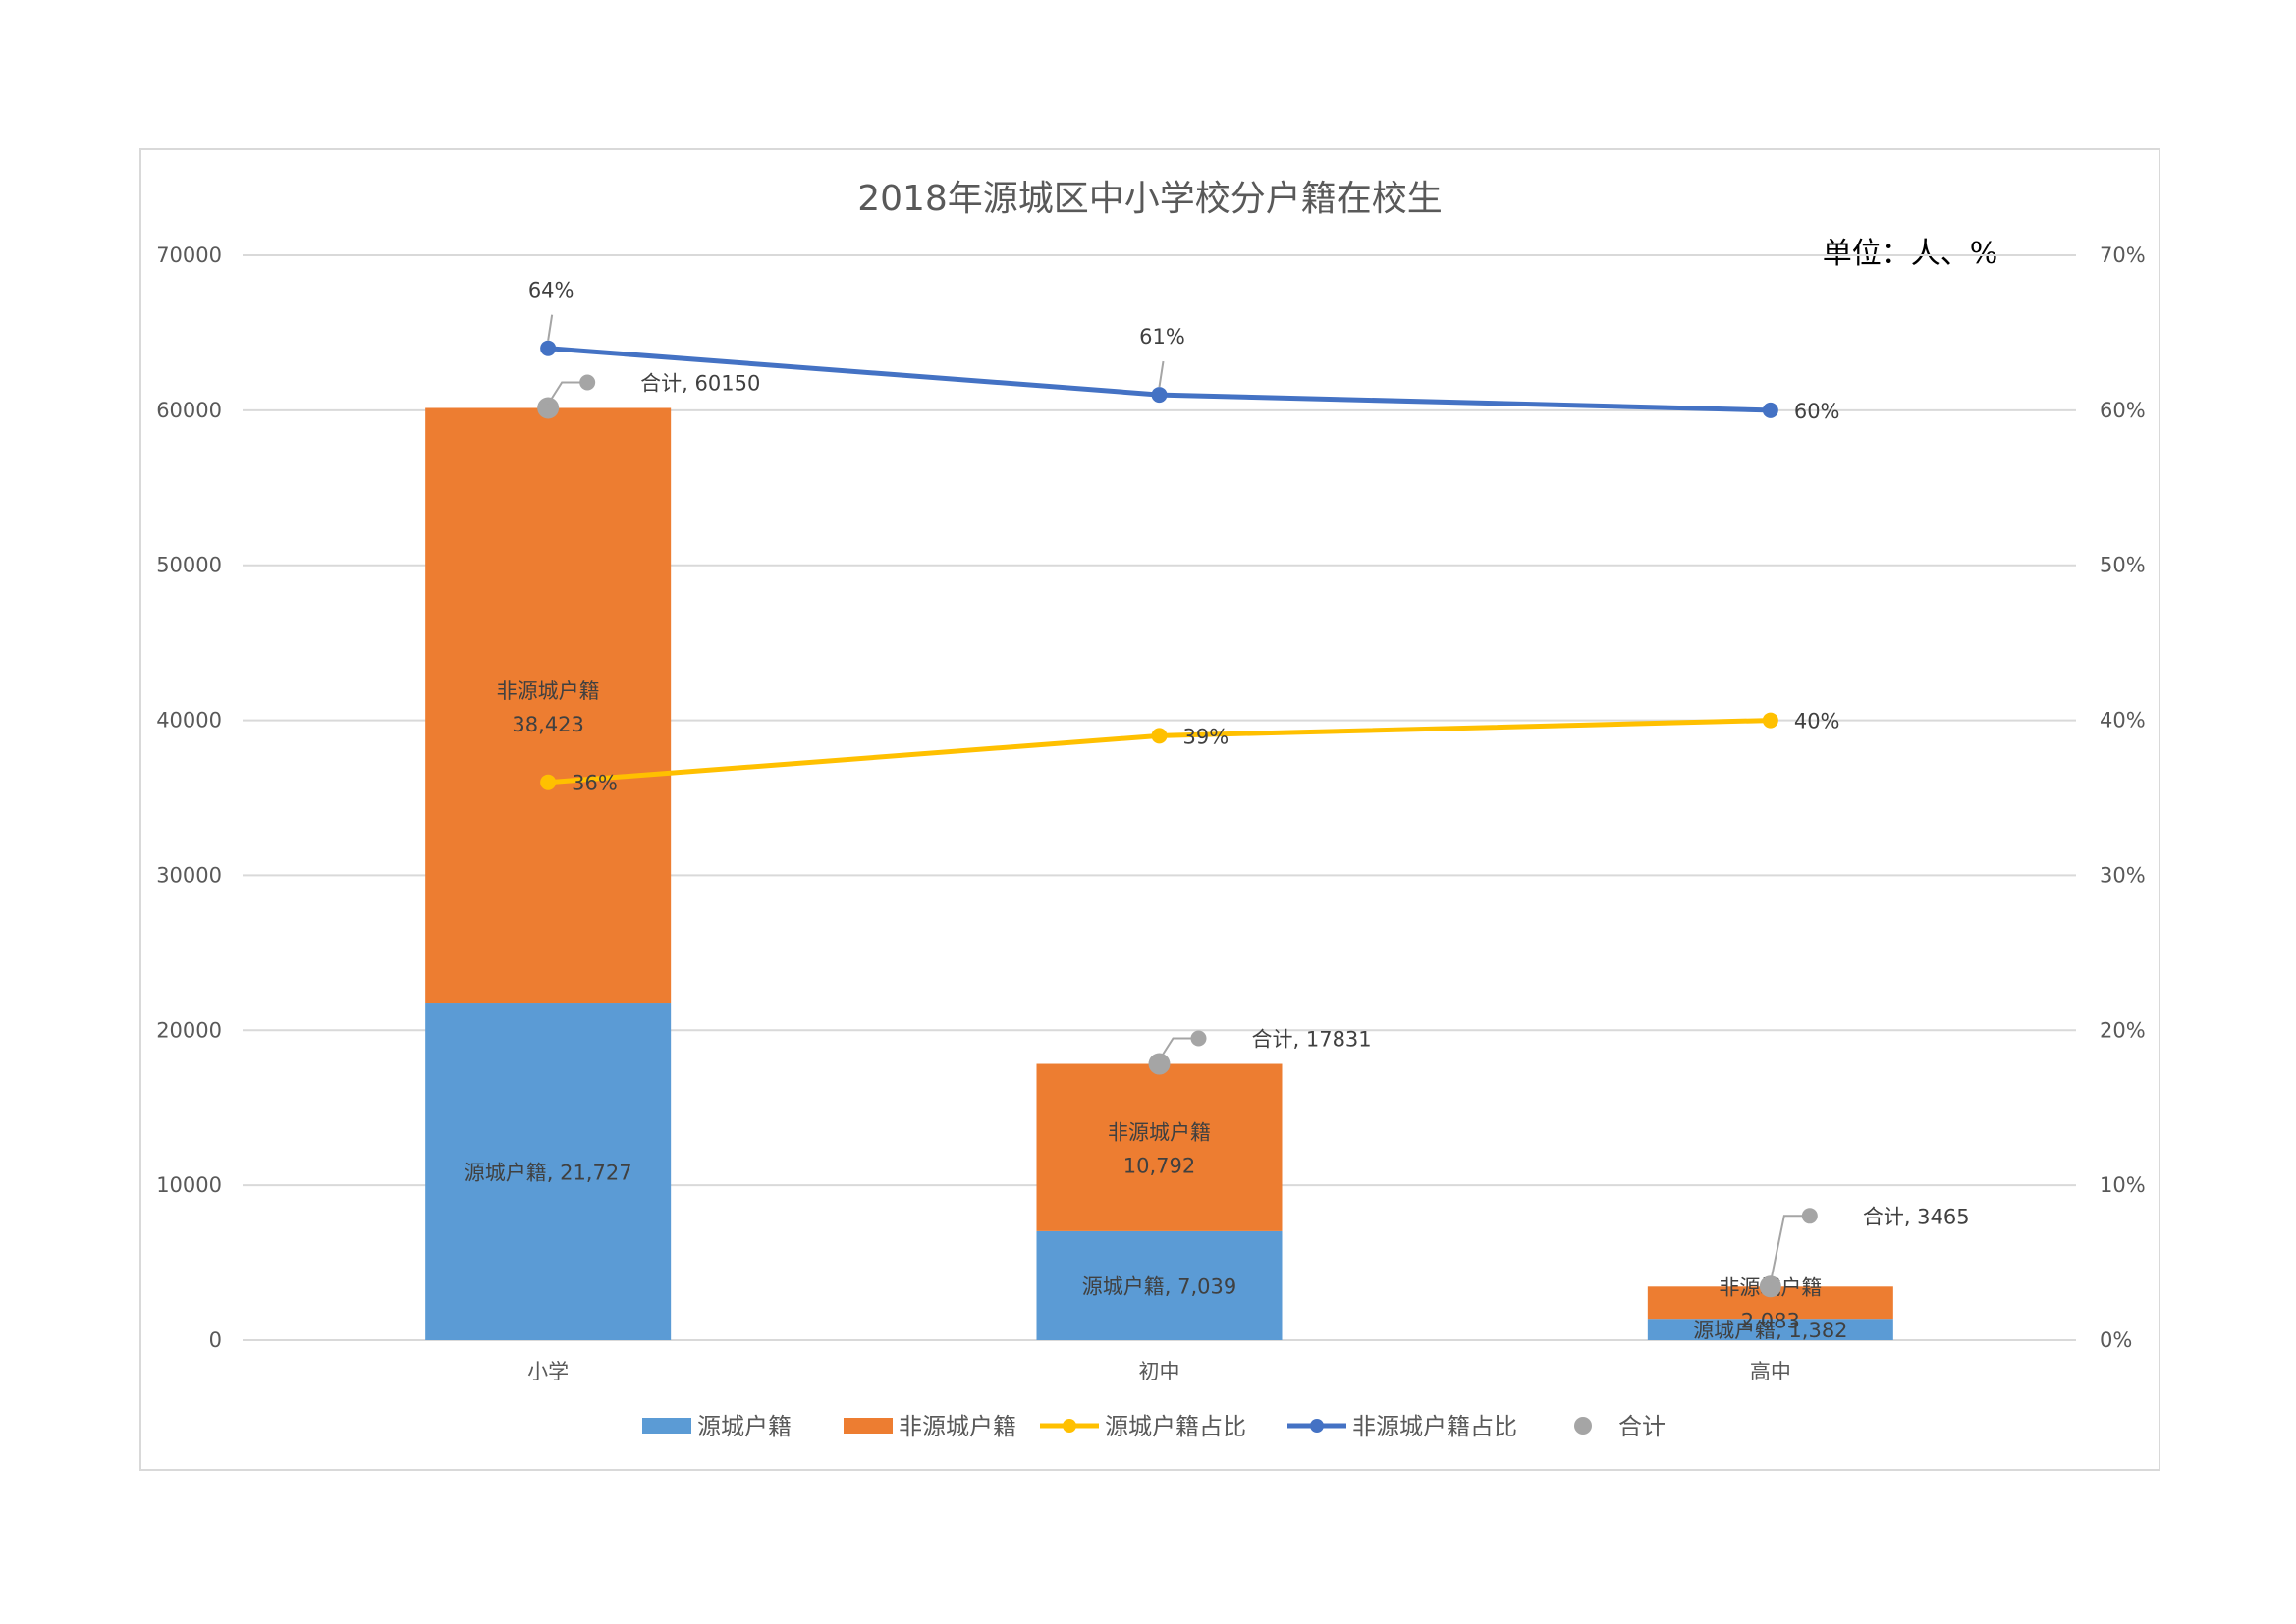 This screenshot has width=2296, height=1624. Describe the element at coordinates (2123, 255) in the screenshot. I see `y-right-tick-label: 70%` at that location.